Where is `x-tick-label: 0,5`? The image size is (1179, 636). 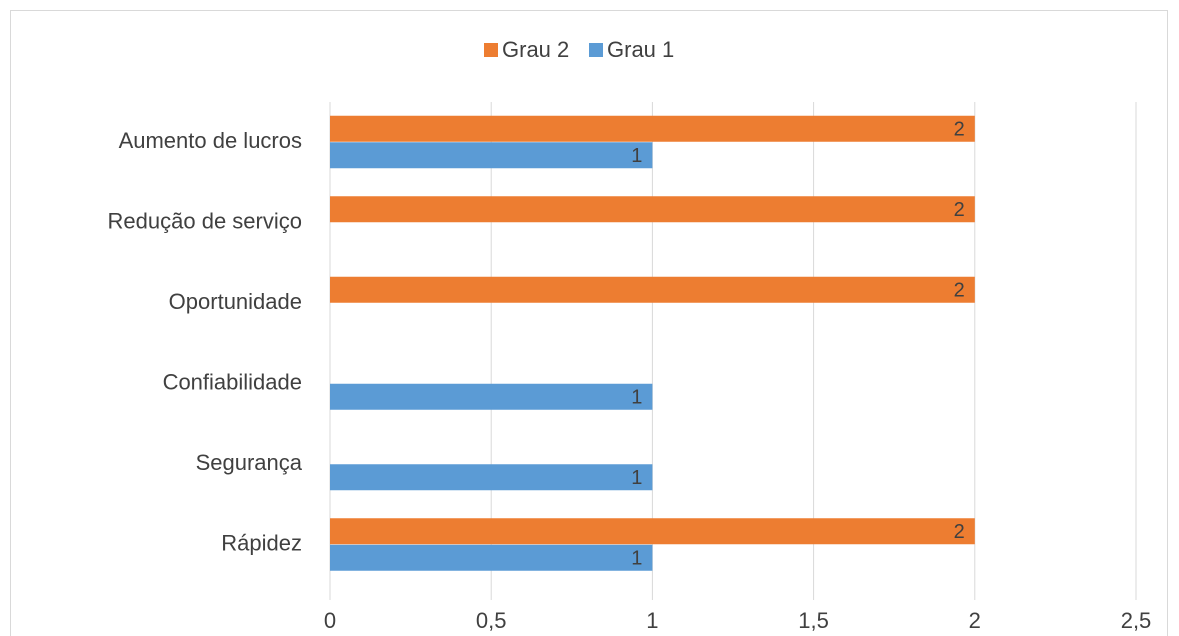 x-tick-label: 0,5 is located at coordinates (491, 620).